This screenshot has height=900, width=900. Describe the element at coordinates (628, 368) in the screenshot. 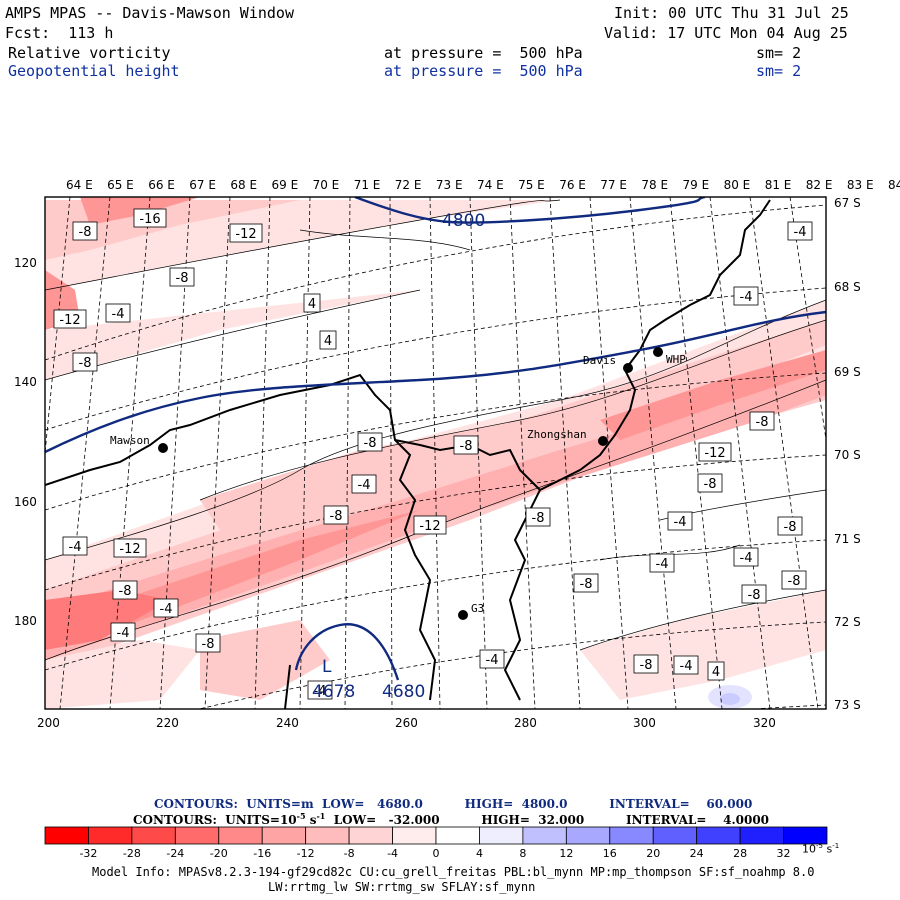

I see `station-davis-marker` at that location.